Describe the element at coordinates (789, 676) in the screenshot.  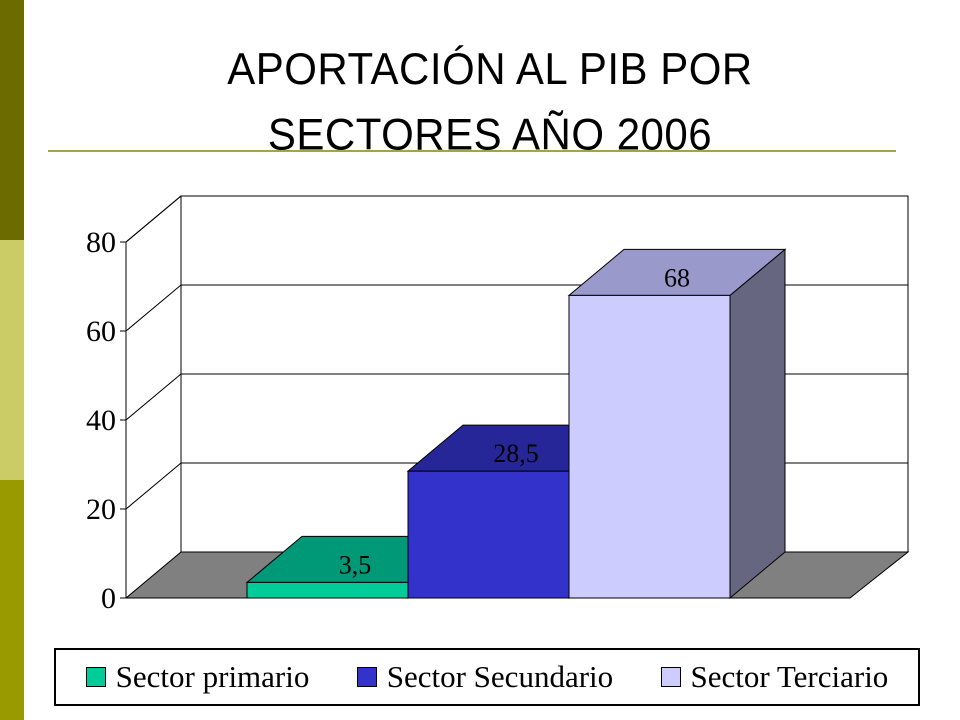
I see `legend-label-terciario: Sector Terciario` at that location.